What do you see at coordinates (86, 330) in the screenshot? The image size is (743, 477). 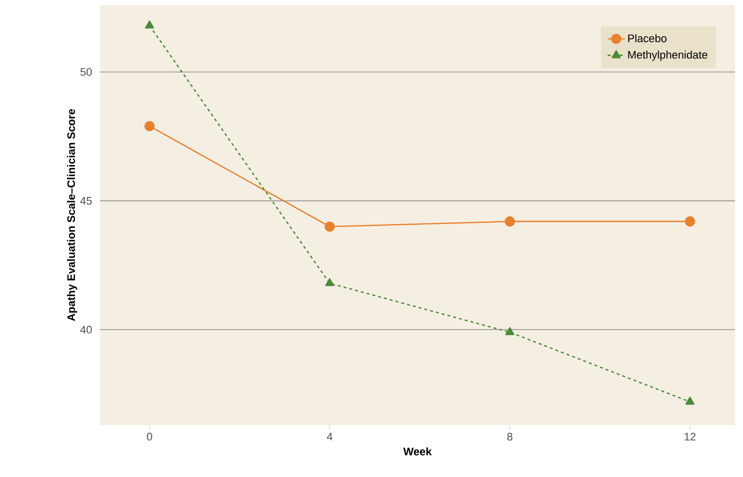 I see `y-tick-label: 40` at bounding box center [86, 330].